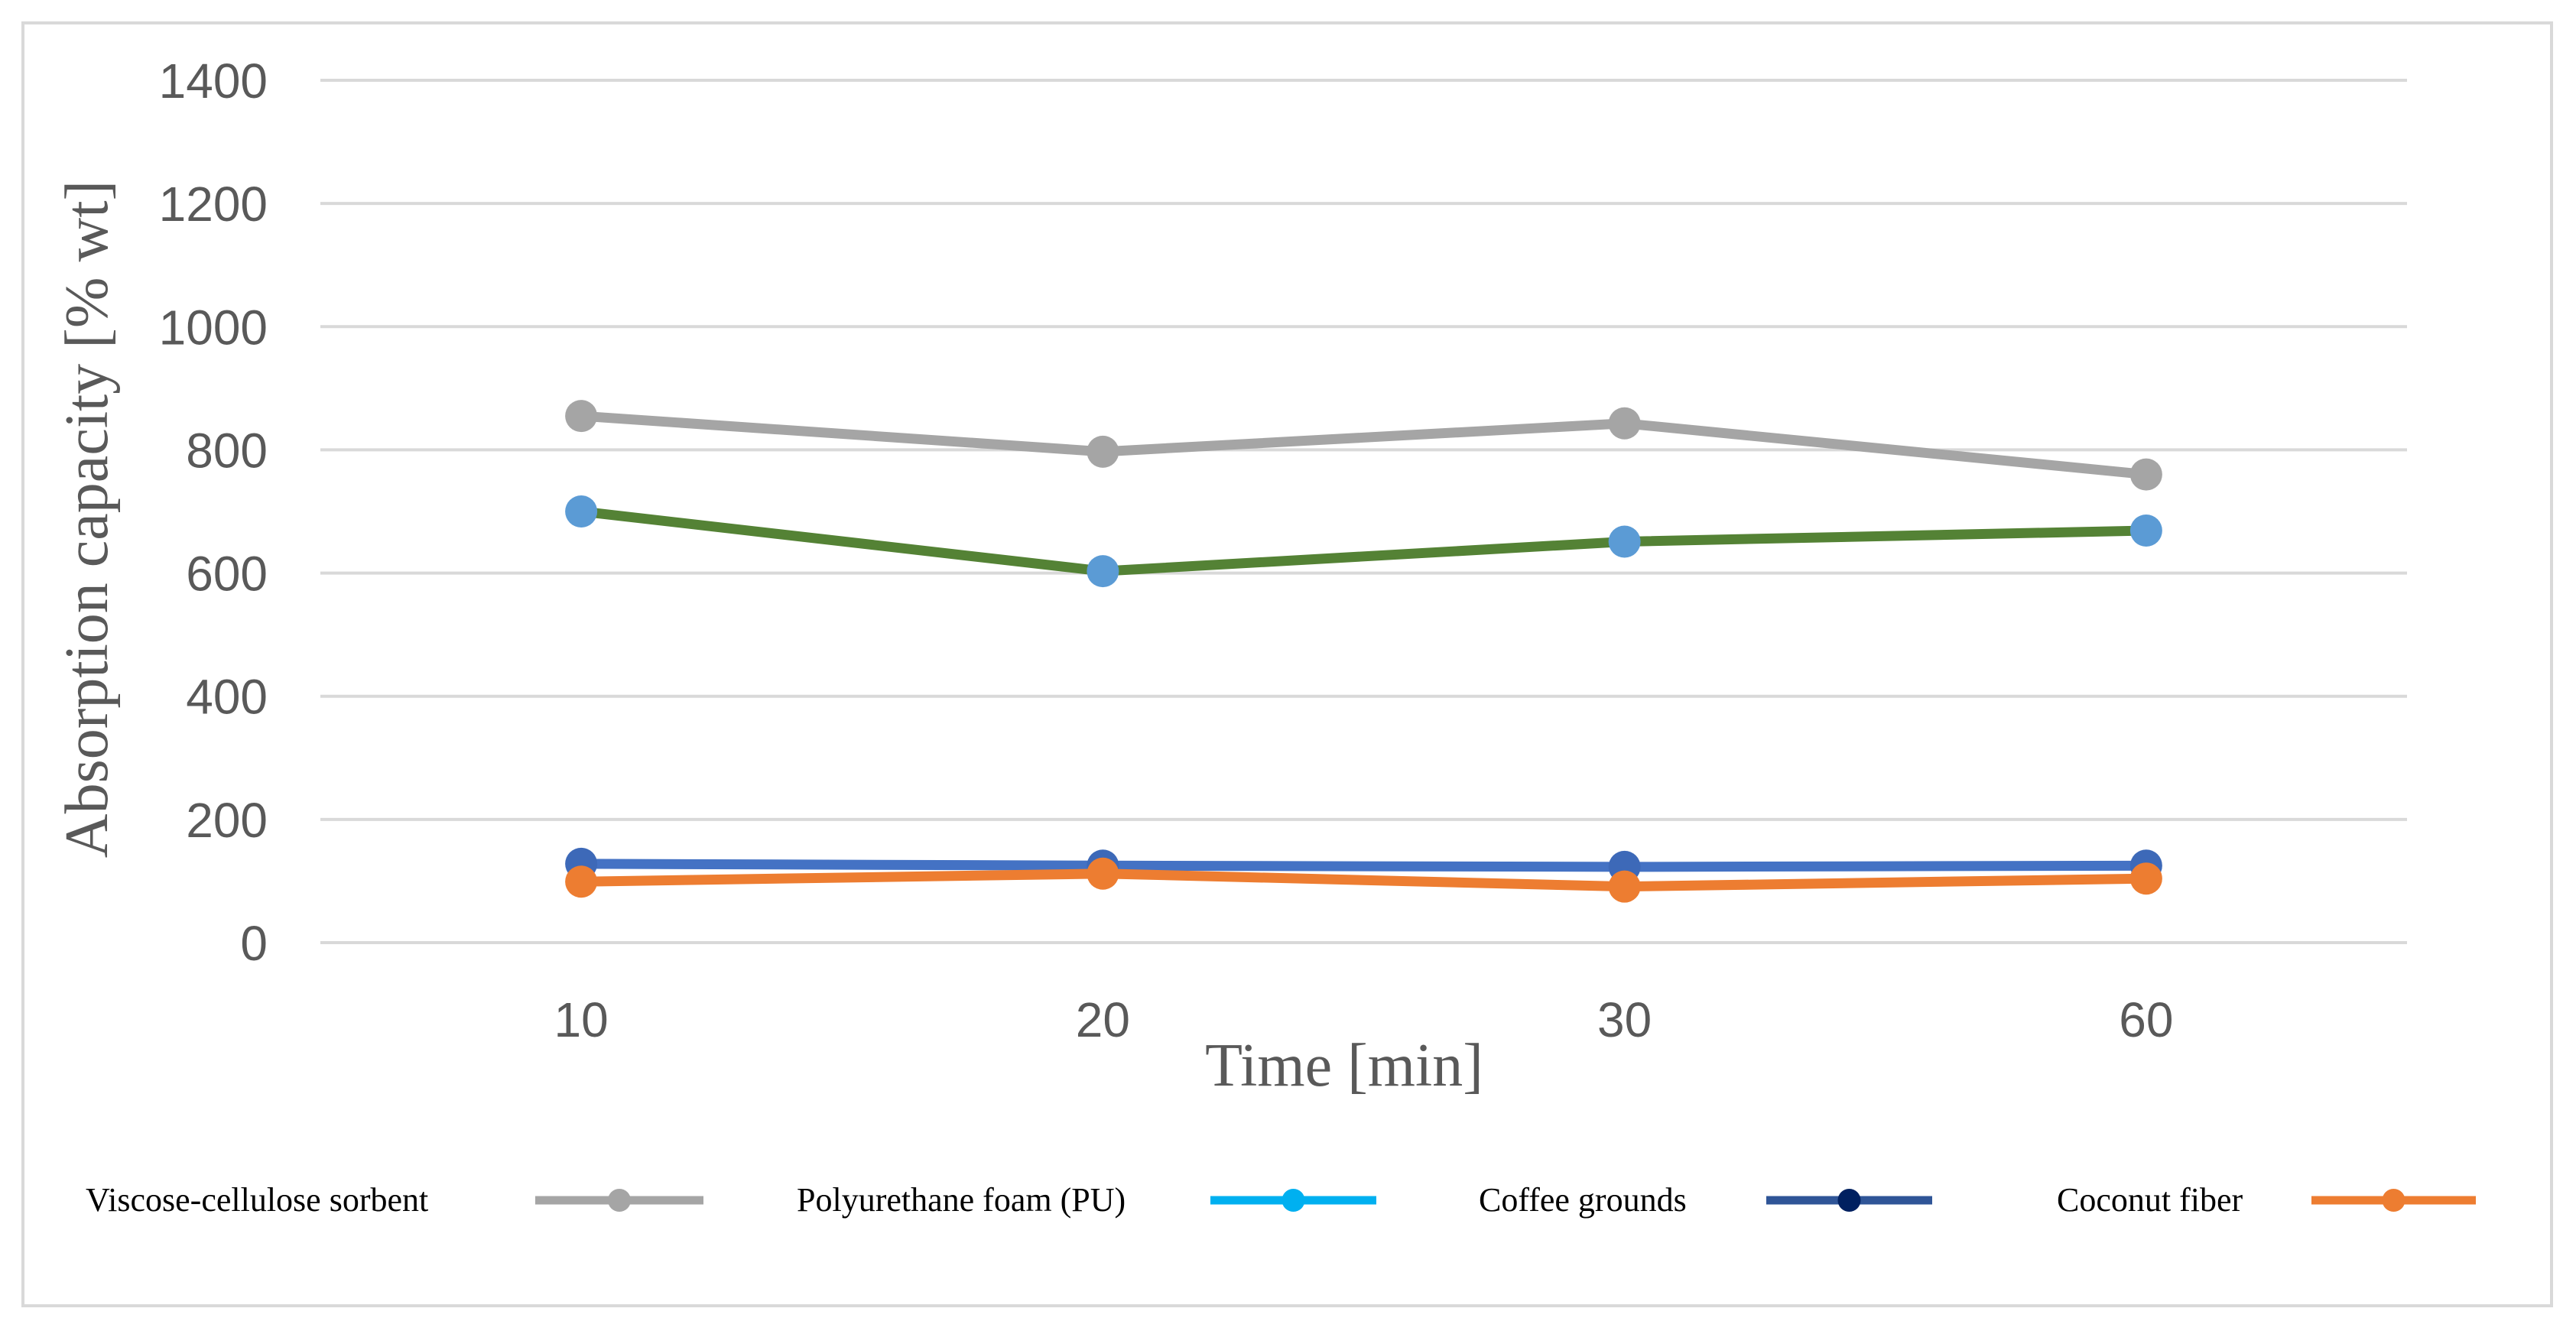 Image resolution: width=2576 pixels, height=1318 pixels. What do you see at coordinates (1364, 1020) in the screenshot?
I see `x-axis-ticks: 10 20 30 60` at bounding box center [1364, 1020].